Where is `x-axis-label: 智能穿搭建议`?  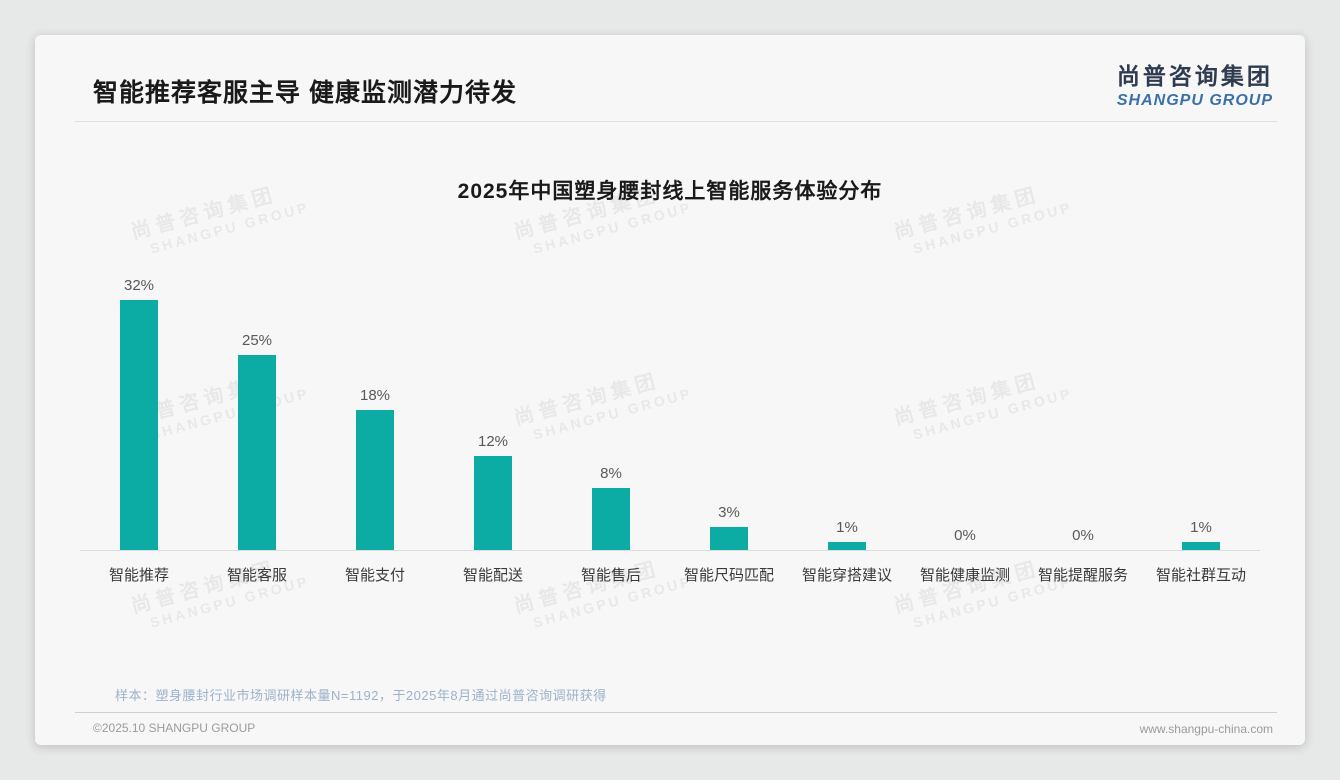 x-axis-label: 智能穿搭建议 is located at coordinates (846, 575).